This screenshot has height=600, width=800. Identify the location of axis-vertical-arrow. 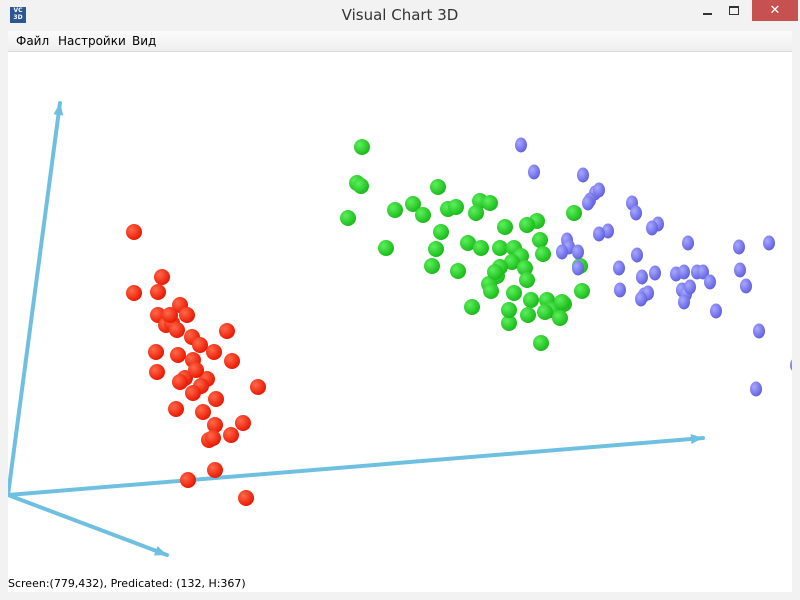
(58, 109).